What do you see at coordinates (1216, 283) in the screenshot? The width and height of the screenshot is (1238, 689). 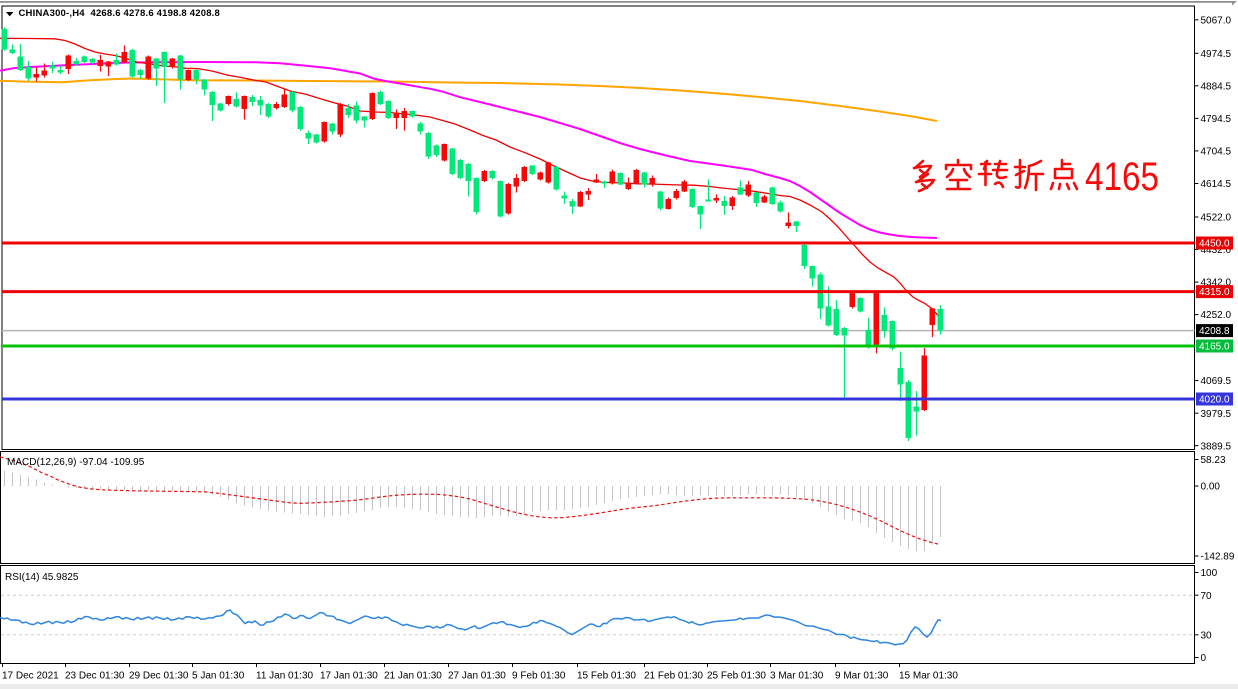 I see `svg-text: 4342.0` at bounding box center [1216, 283].